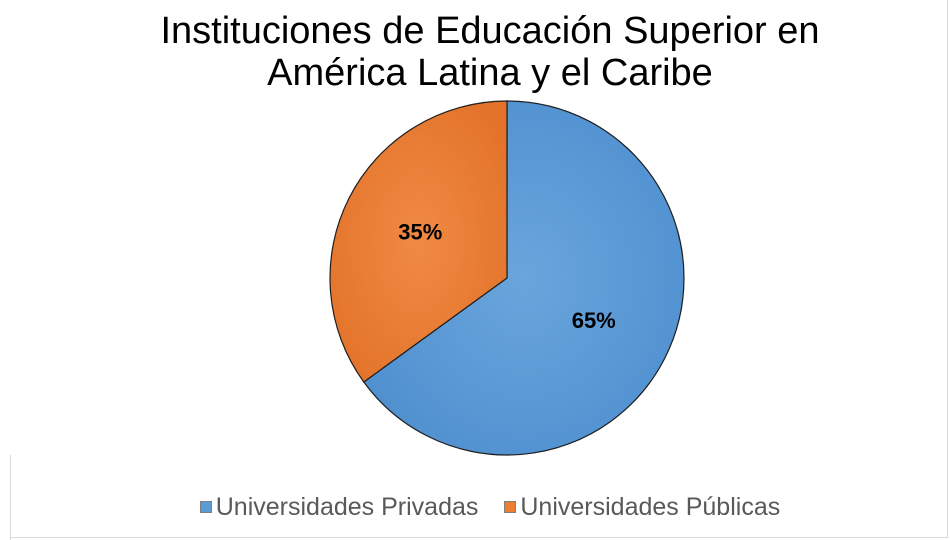  I want to click on legend-swatch-privadas, so click(205, 507).